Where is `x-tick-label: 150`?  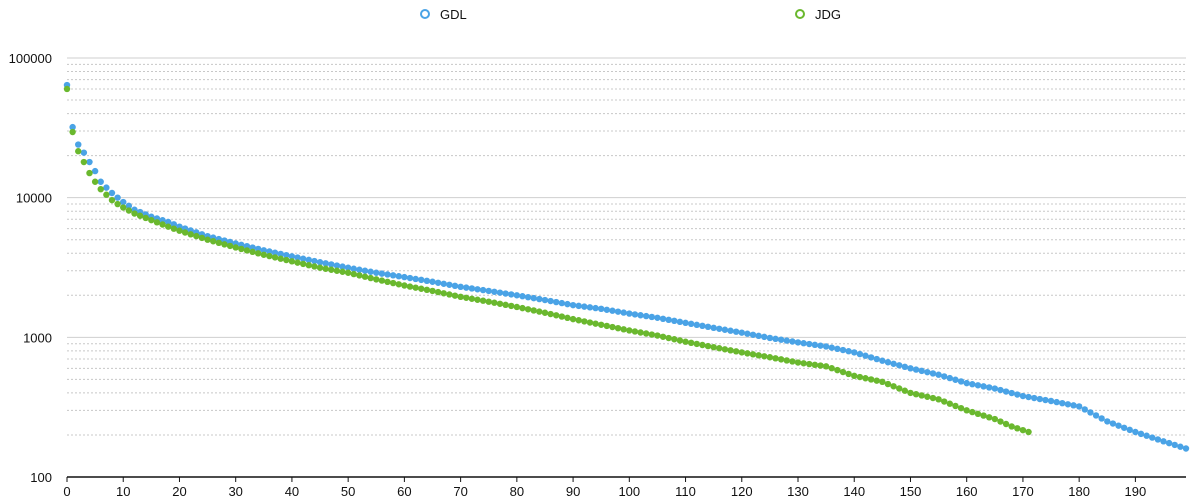
x-tick-label: 150 is located at coordinates (911, 491).